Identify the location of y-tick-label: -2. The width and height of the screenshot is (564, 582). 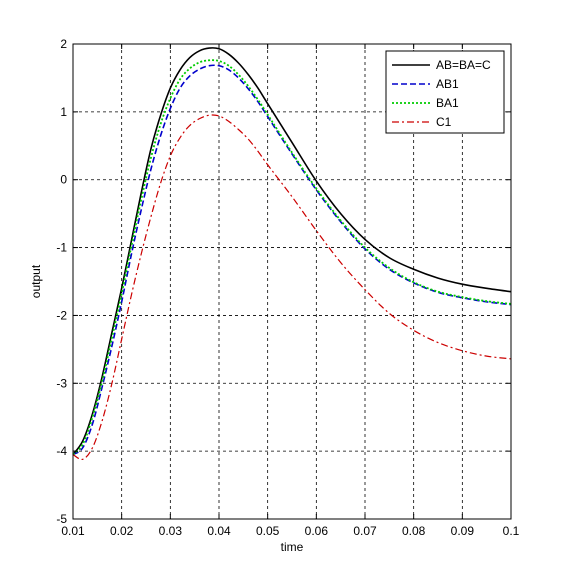
(61, 315).